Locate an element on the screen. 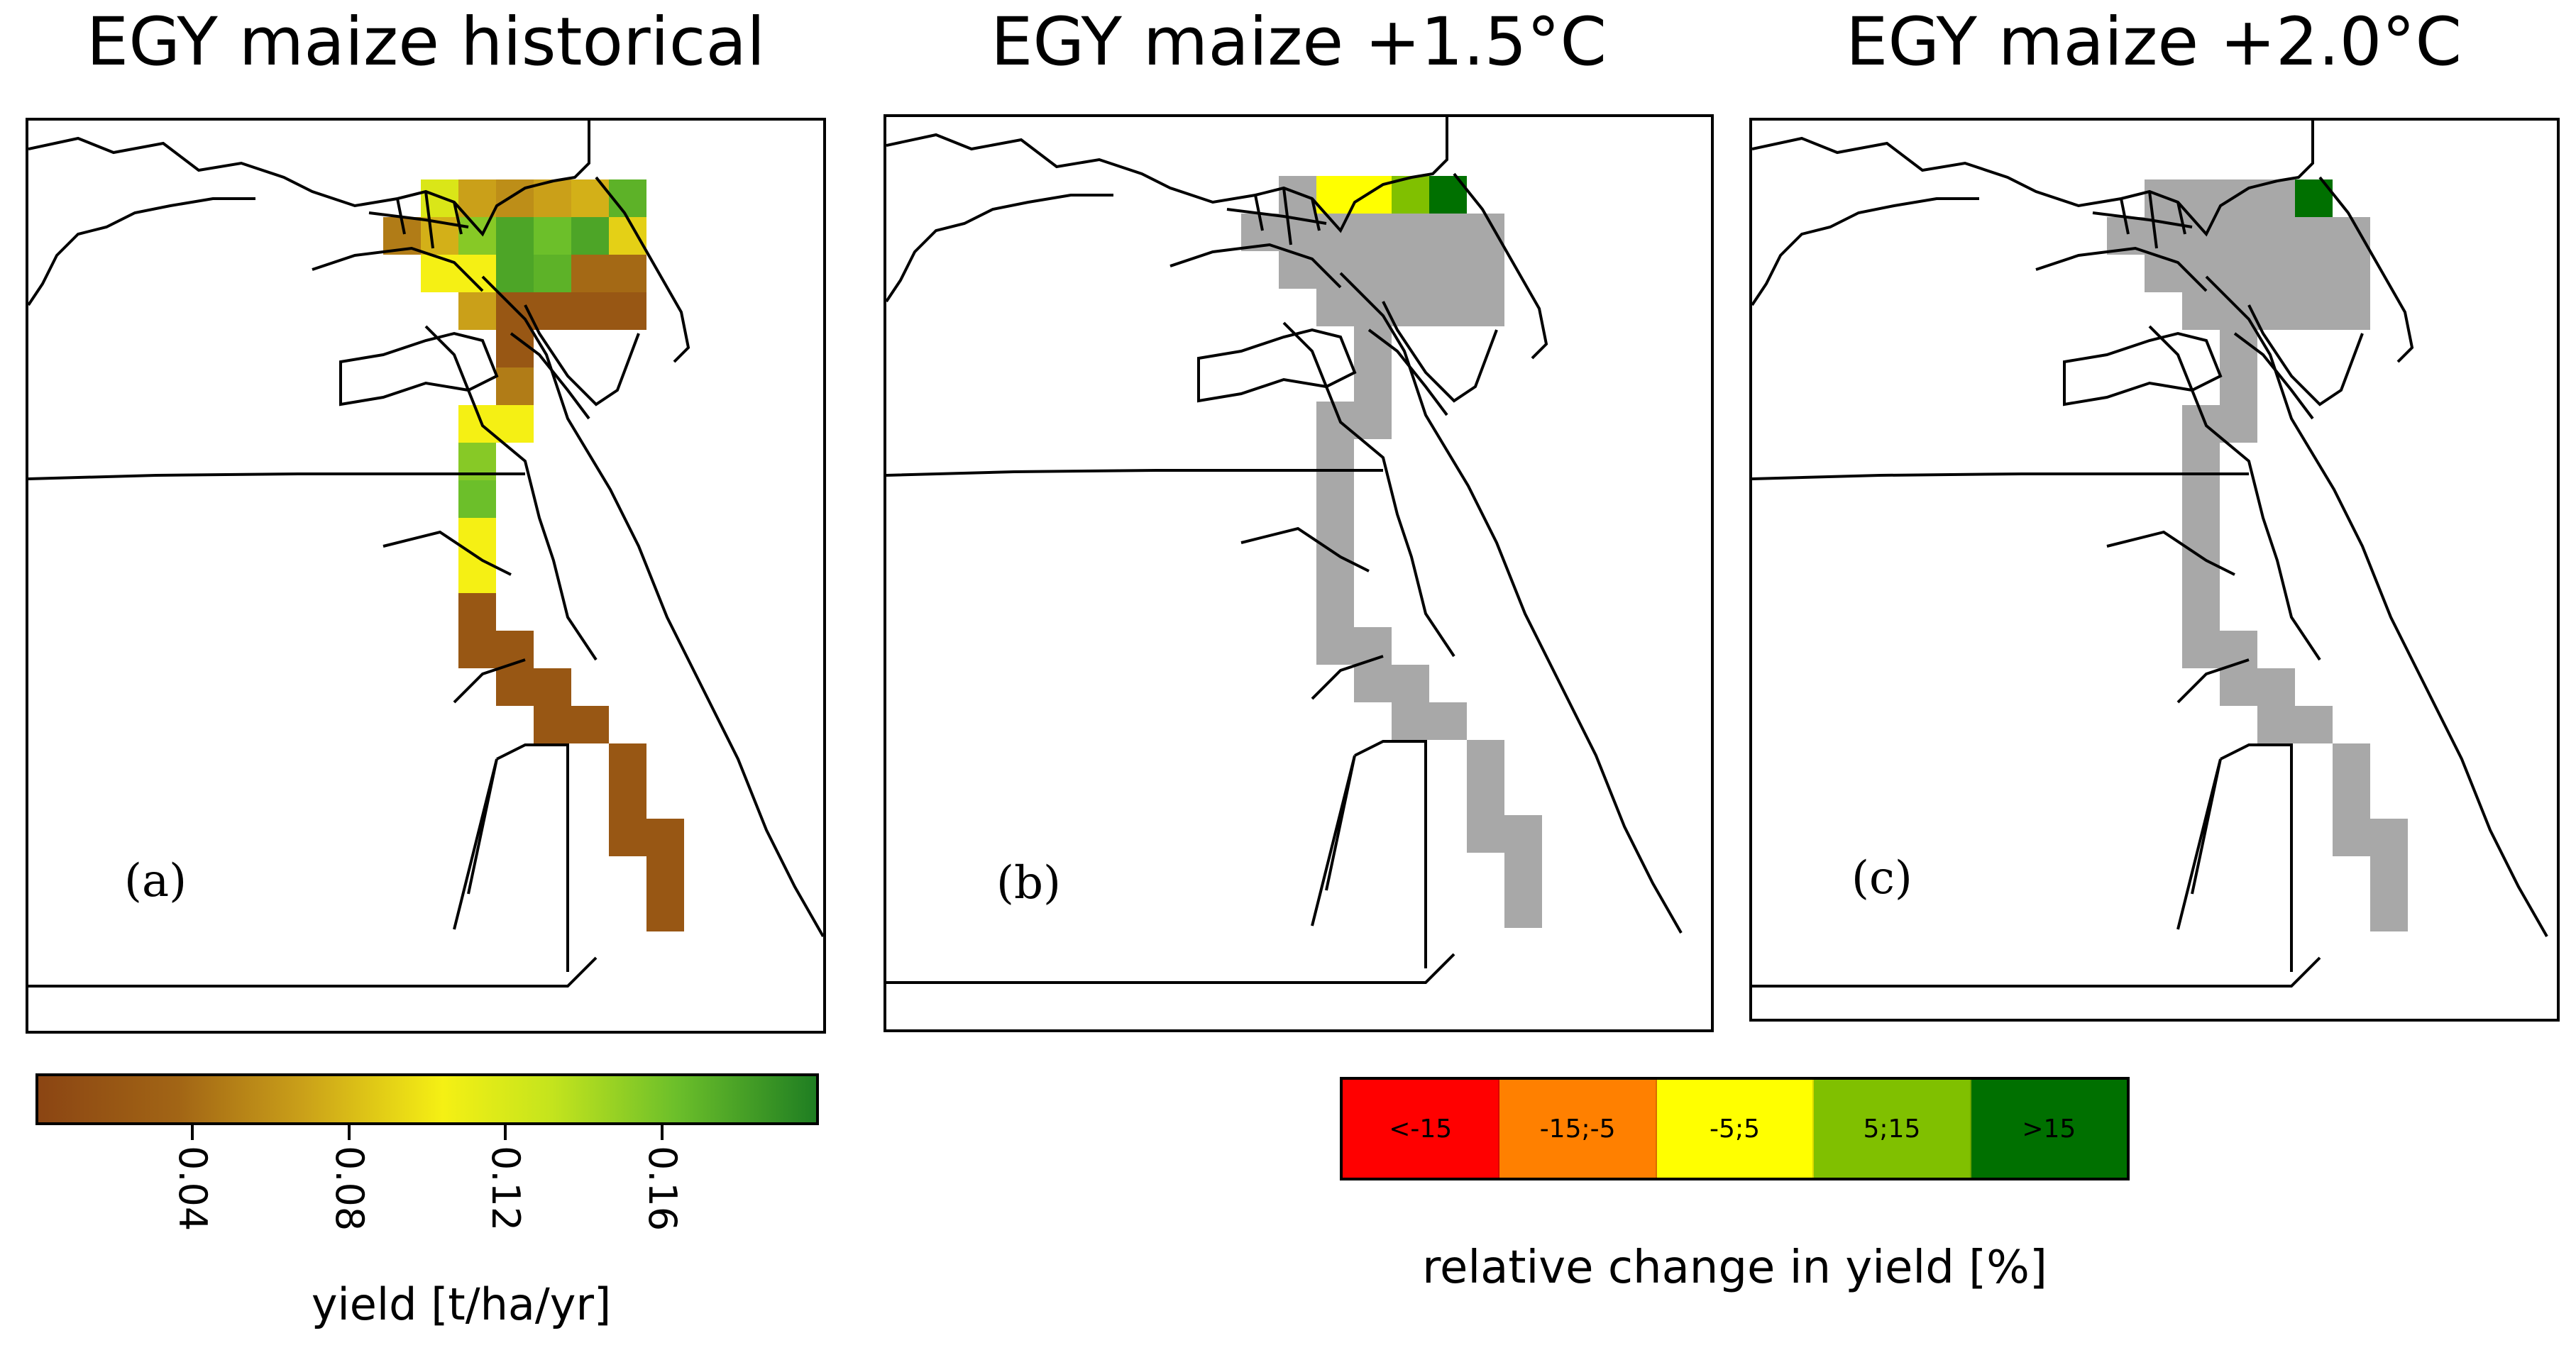  panel-a-title: EGY maize historical is located at coordinates (426, 42).